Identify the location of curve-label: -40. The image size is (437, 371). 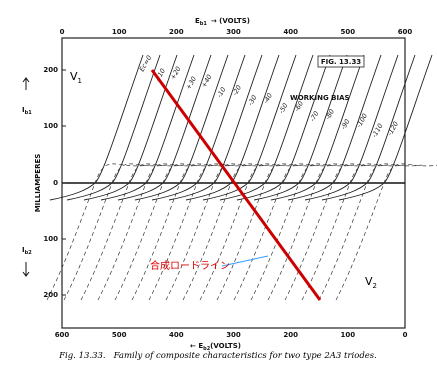
(268, 98).